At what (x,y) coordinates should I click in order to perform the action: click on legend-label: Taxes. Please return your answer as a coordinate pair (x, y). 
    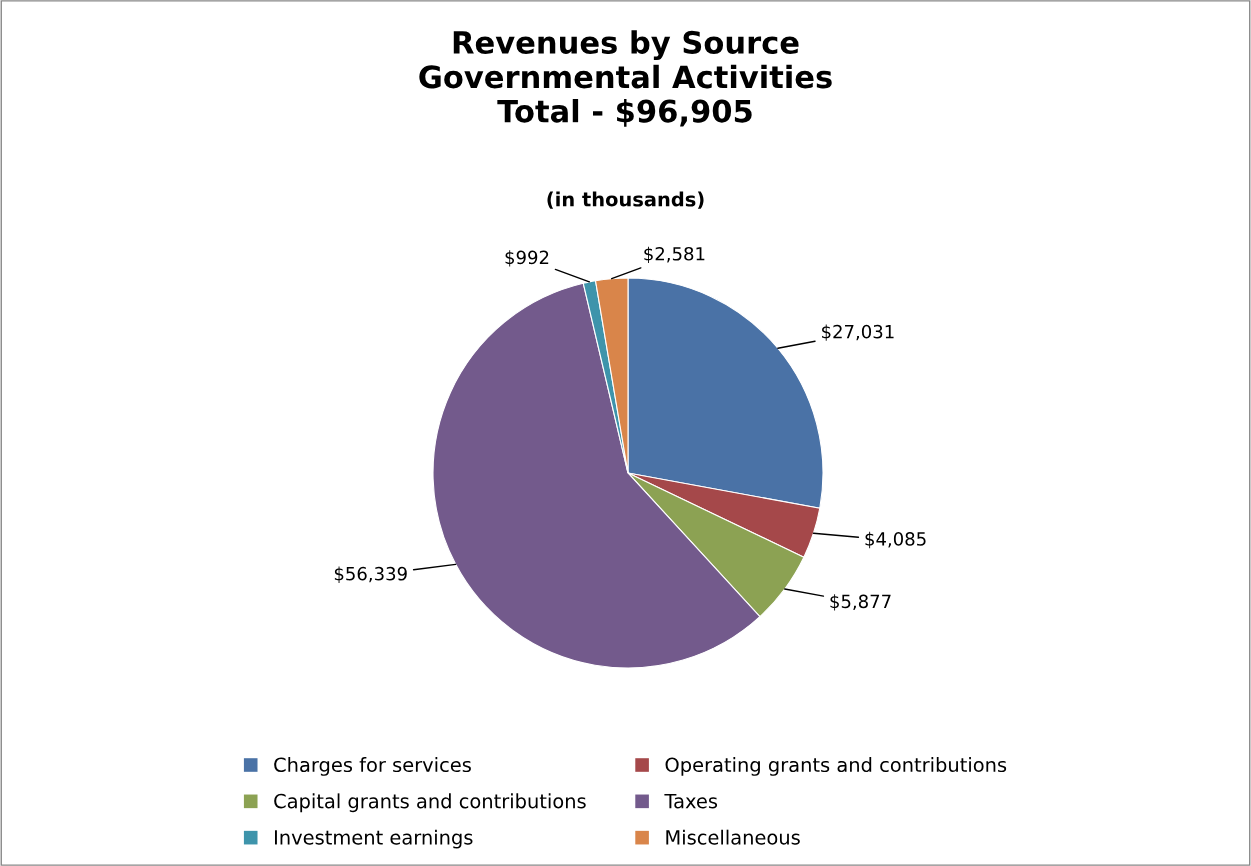
    Looking at the image, I should click on (691, 801).